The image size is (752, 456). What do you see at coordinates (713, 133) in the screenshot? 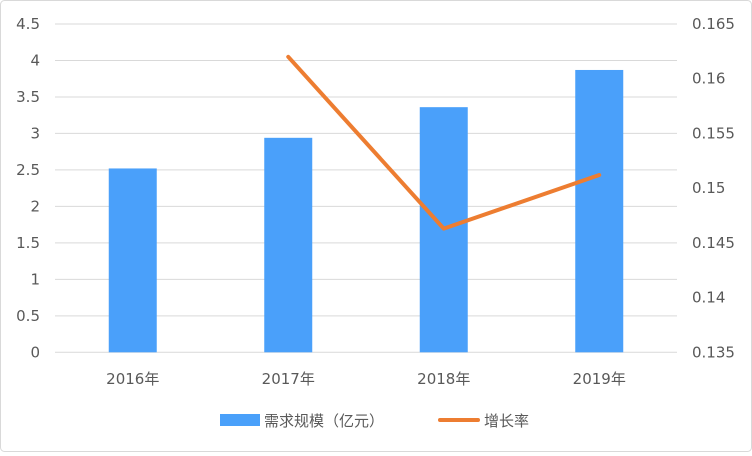
I see `right-axis-tick-label: 0.155` at bounding box center [713, 133].